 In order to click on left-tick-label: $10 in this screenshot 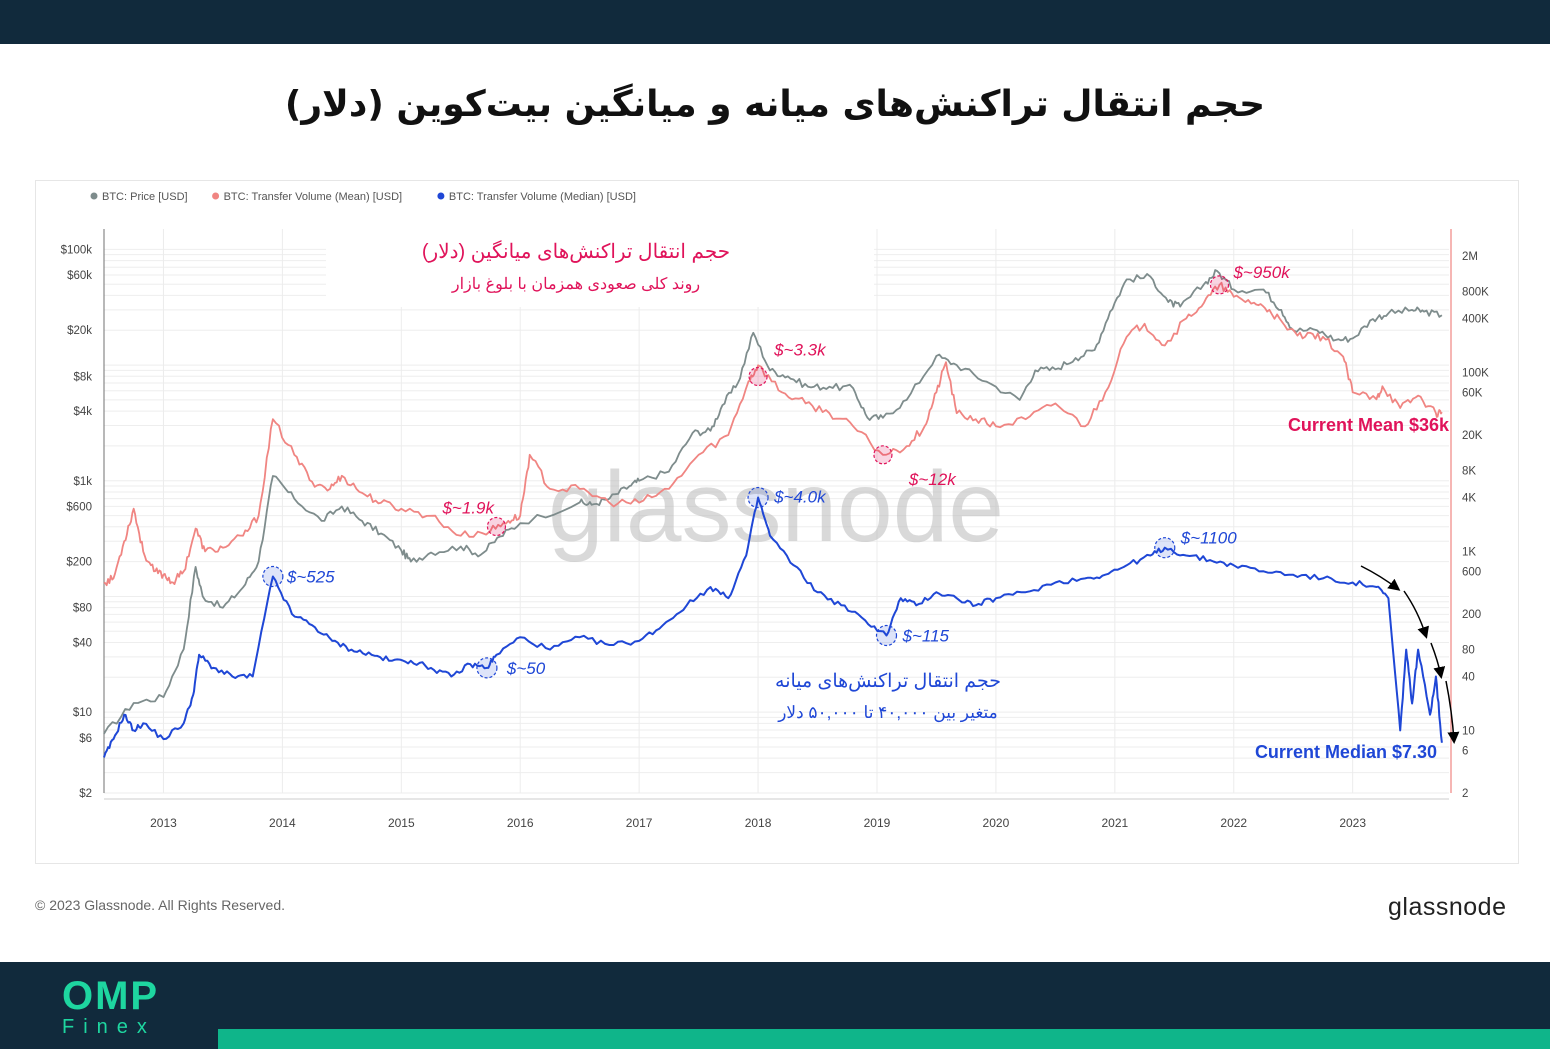, I will do `click(82, 713)`.